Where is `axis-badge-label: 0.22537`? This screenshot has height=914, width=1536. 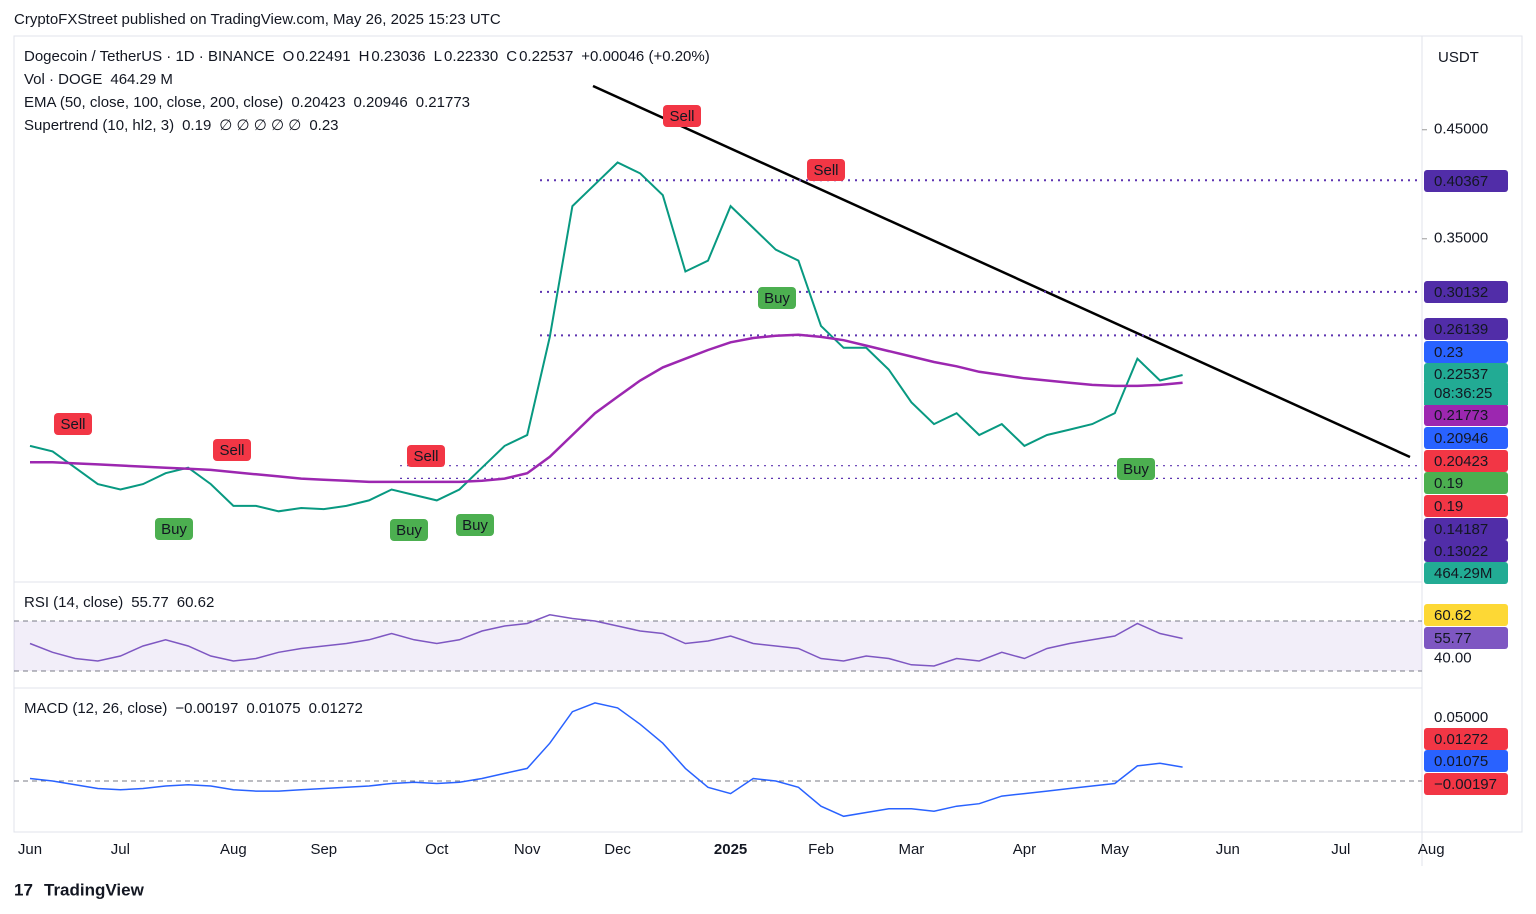
axis-badge-label: 0.22537 is located at coordinates (1461, 374).